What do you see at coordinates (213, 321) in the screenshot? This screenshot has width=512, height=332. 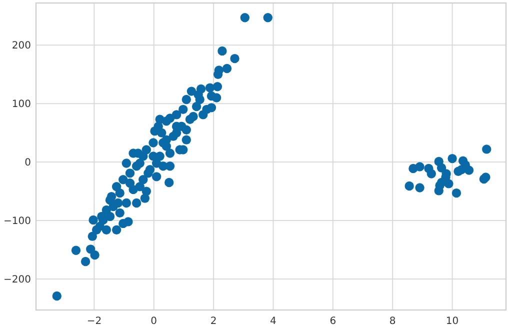 I see `x-tick-label: 2` at bounding box center [213, 321].